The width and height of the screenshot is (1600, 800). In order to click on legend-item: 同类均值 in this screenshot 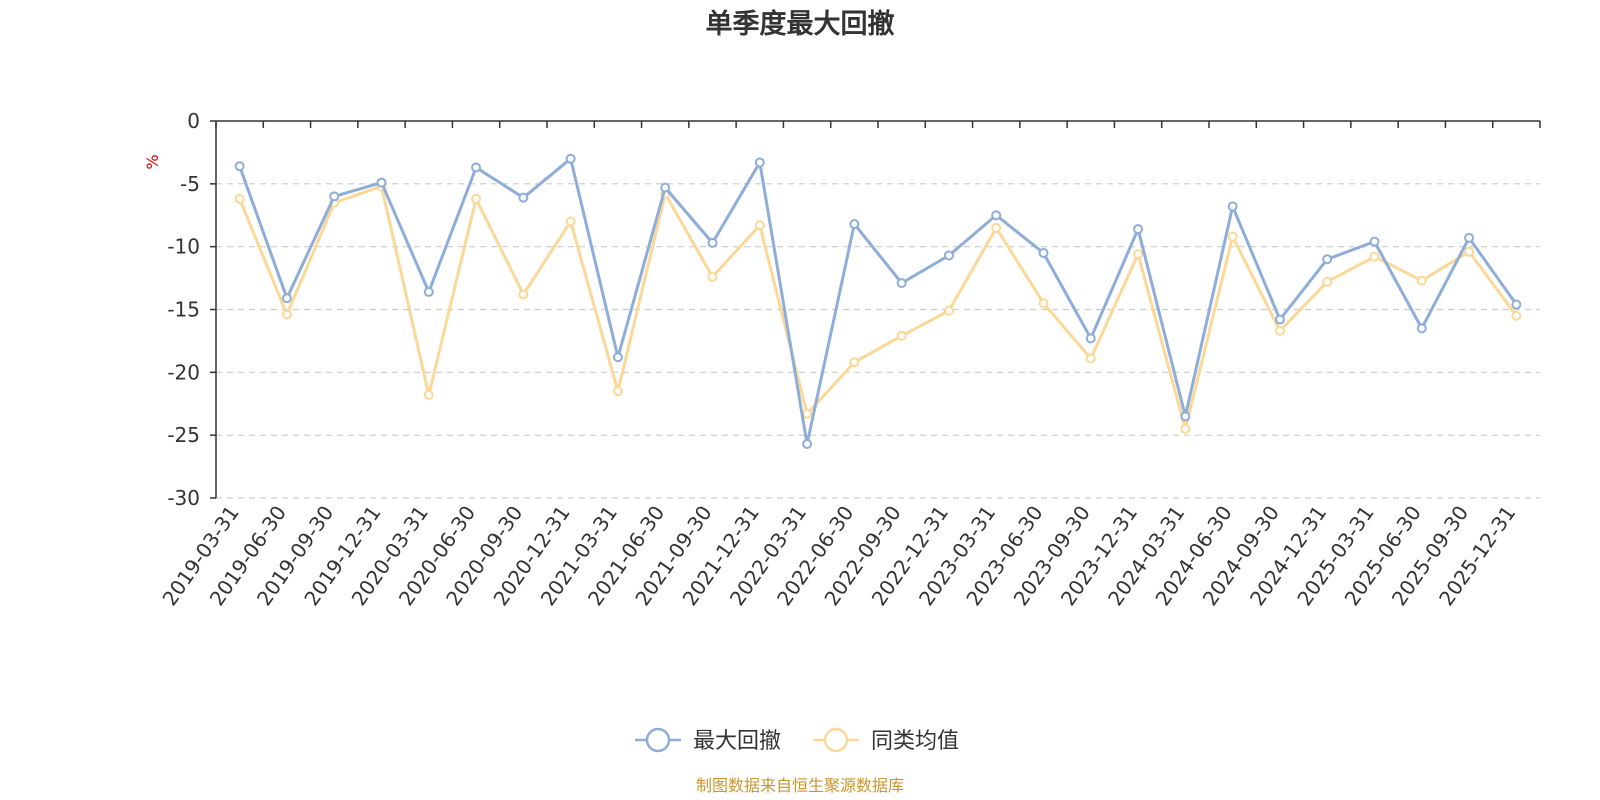, I will do `click(886, 740)`.